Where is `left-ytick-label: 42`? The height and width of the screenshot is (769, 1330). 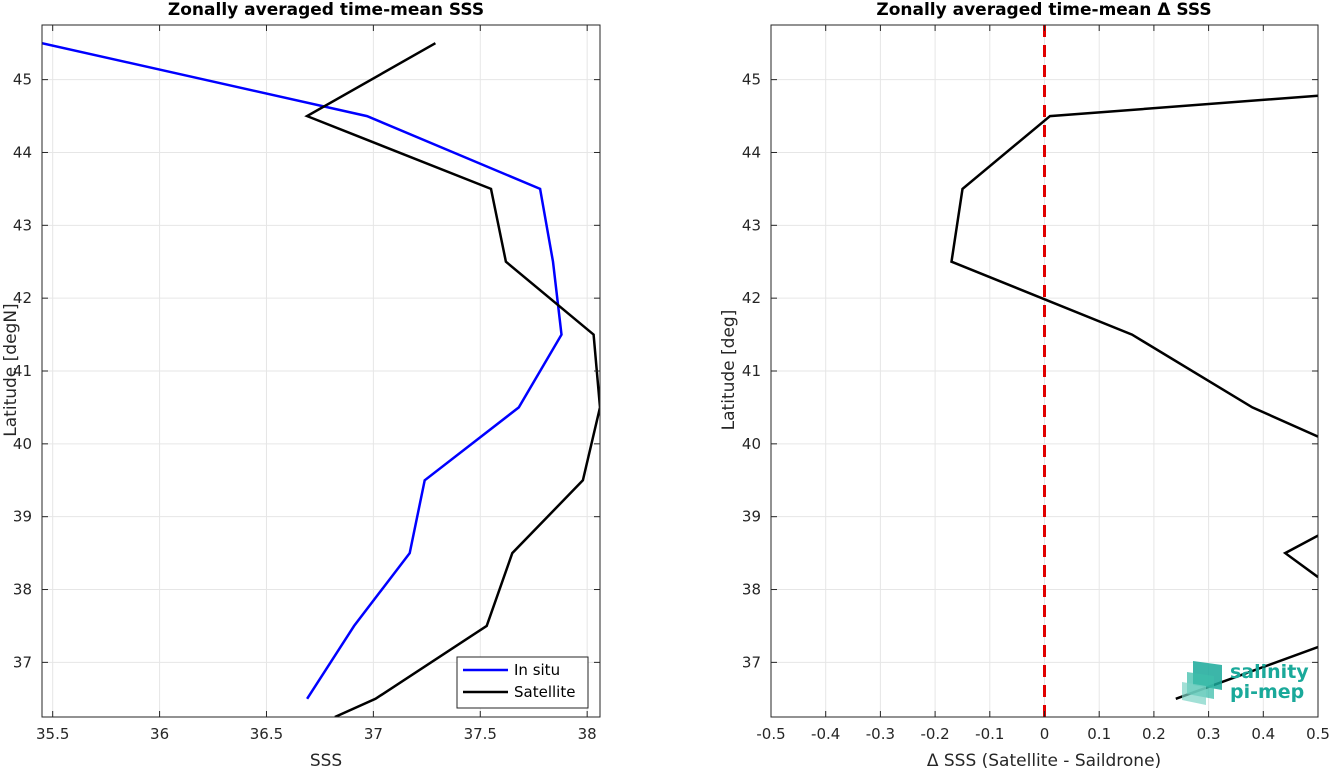
left-ytick-label: 42 is located at coordinates (22, 298).